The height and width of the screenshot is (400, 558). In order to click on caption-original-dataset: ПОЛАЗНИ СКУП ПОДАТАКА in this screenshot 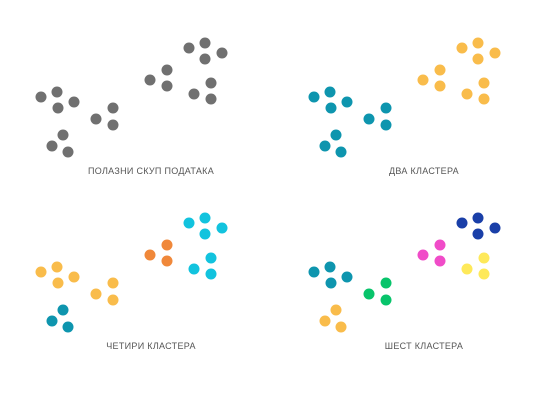, I will do `click(151, 171)`.